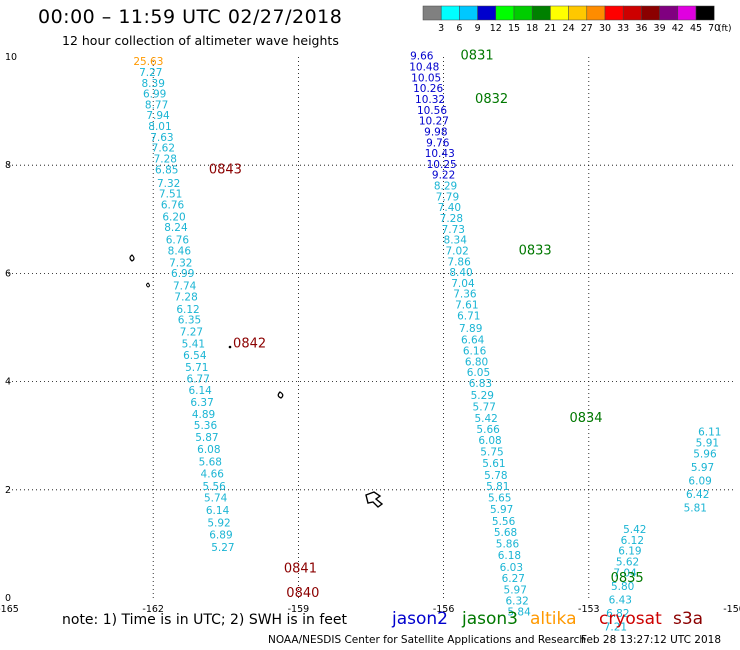  I want to click on swh-value: 5.29, so click(482, 396).